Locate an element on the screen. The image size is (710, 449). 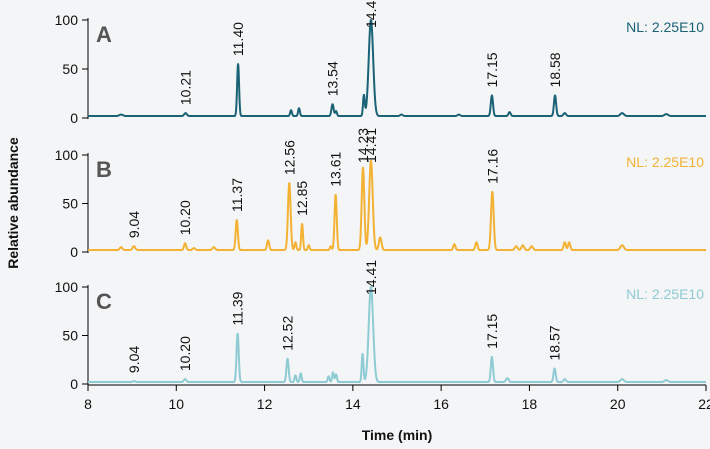
peak-label: 12.85 is located at coordinates (302, 198).